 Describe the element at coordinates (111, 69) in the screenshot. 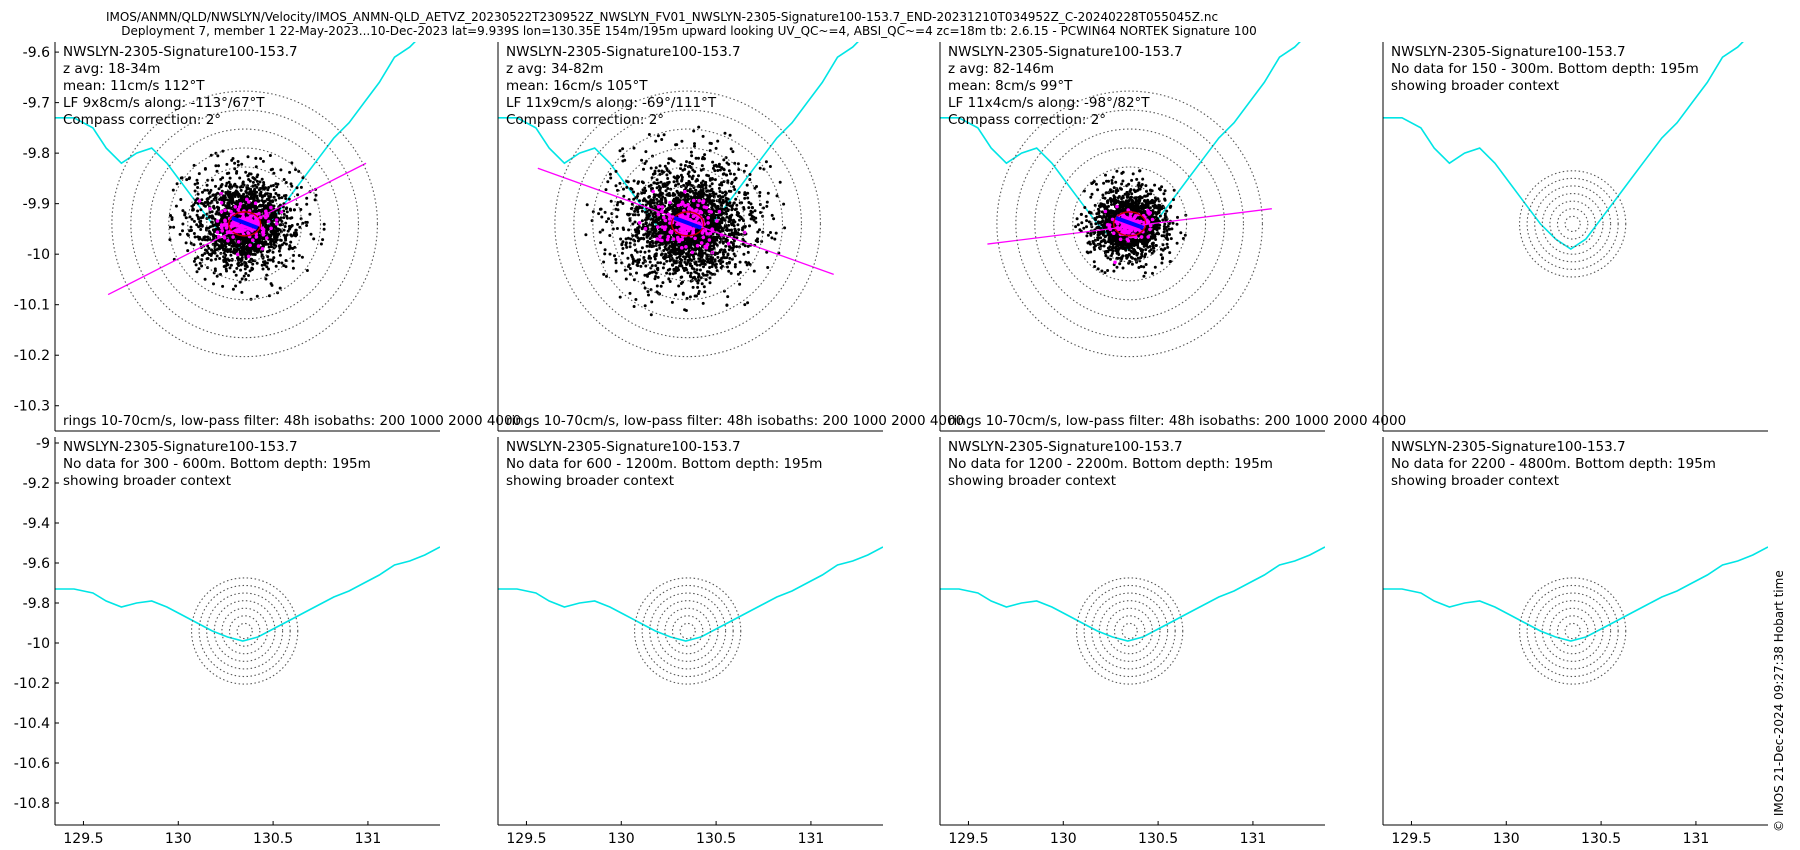

I see `panel-info-line: z avg: 18-34m` at that location.